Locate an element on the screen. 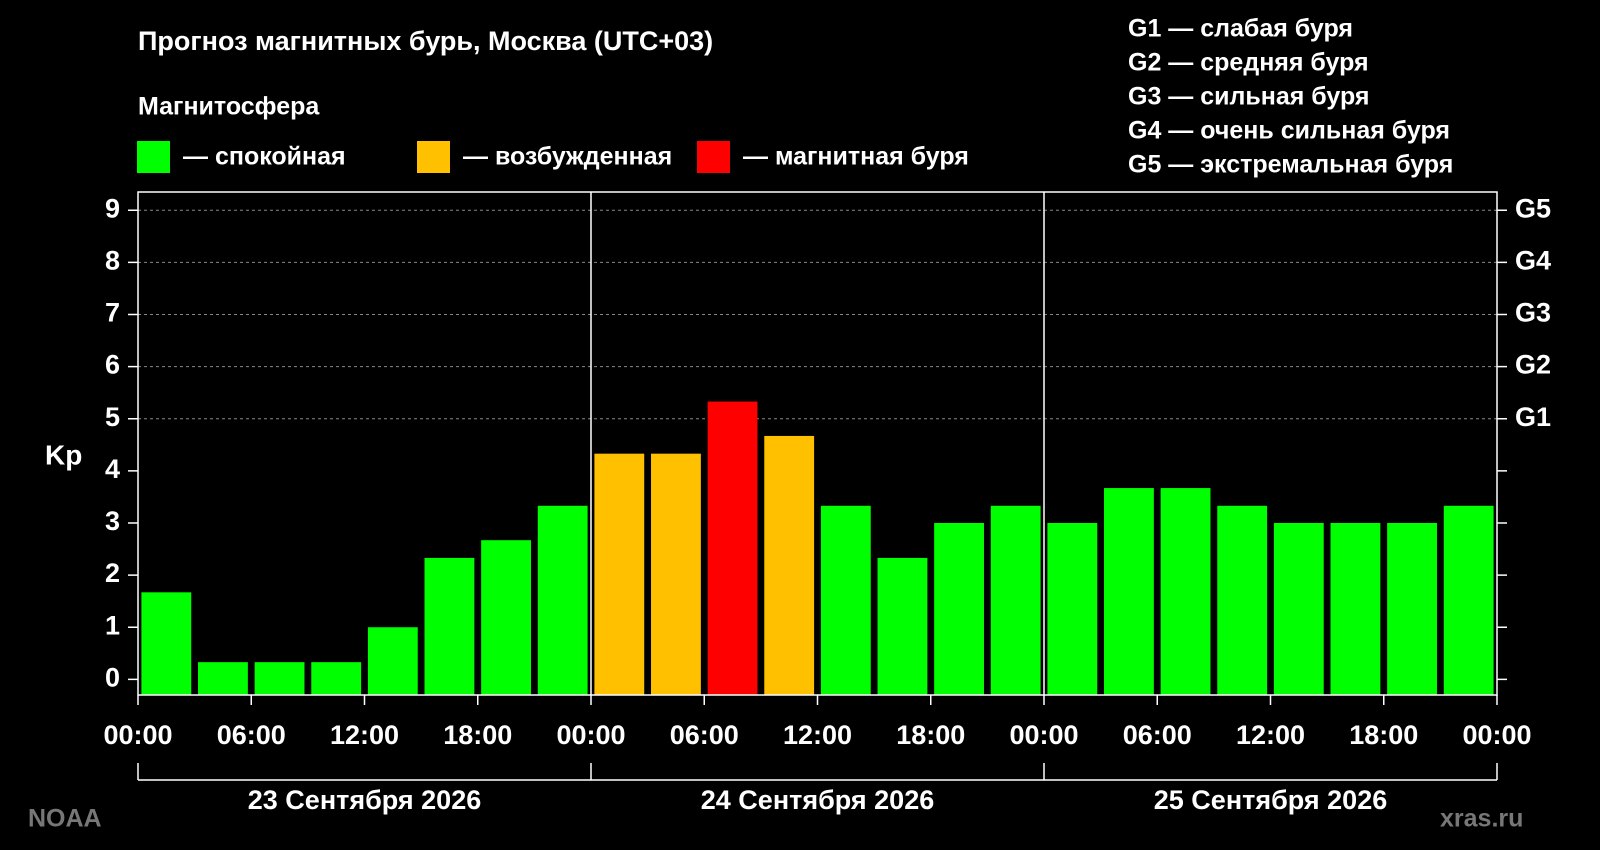  storm-level: G5 — экстремальная буря is located at coordinates (1290, 165).